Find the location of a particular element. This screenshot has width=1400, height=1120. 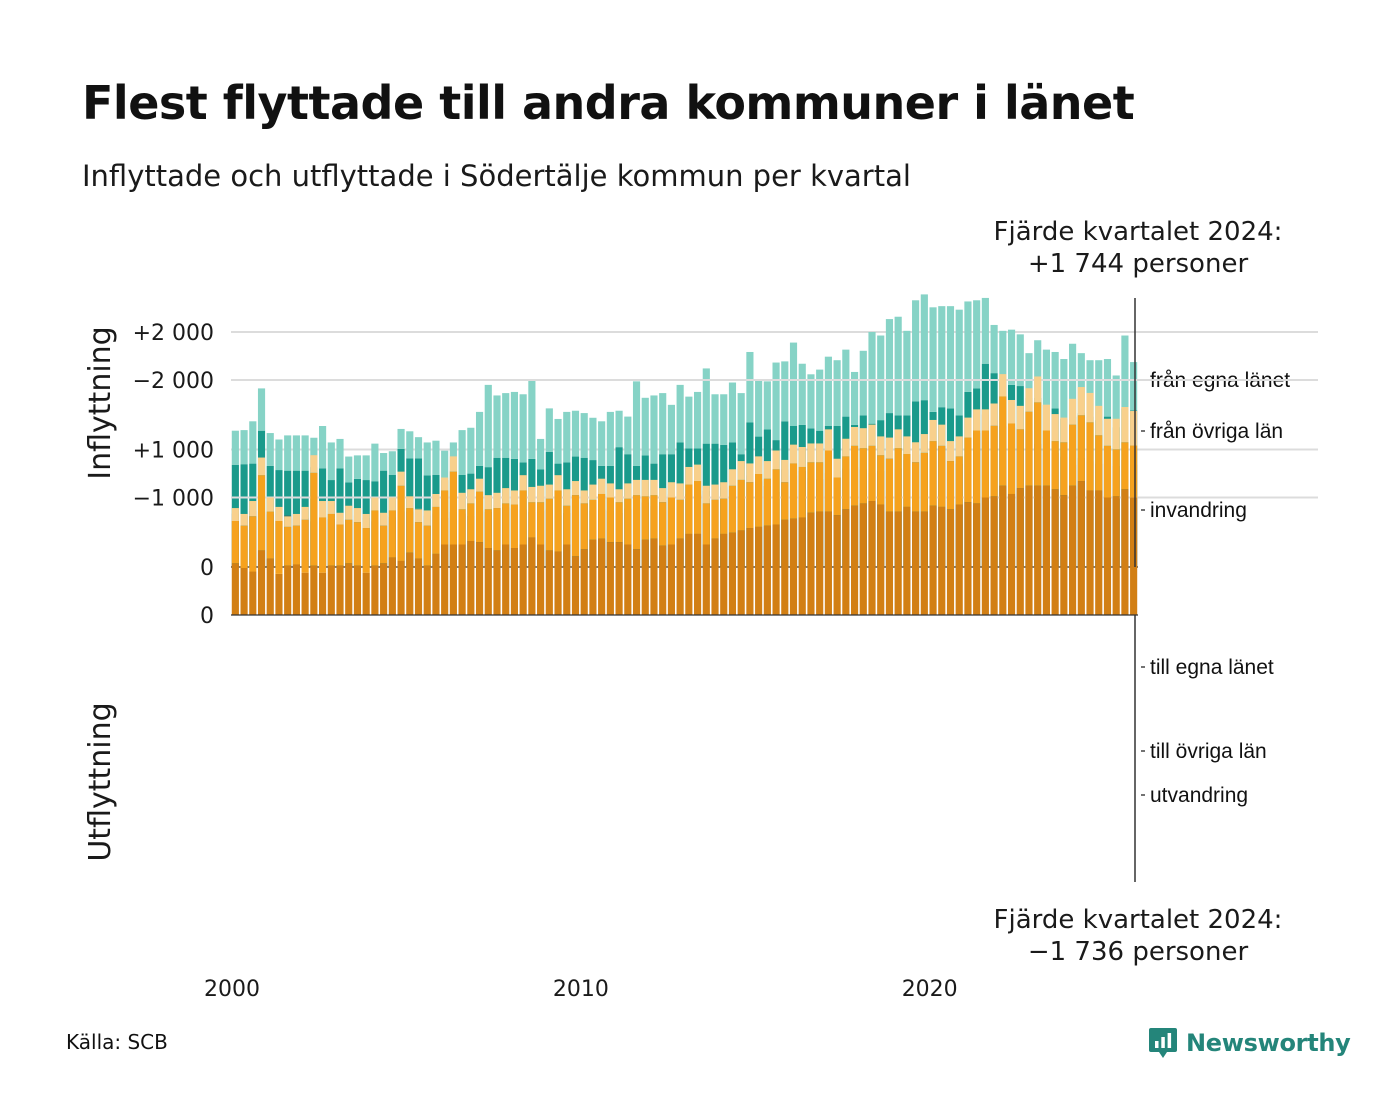

x-tick-label: 2000 is located at coordinates (232, 989).